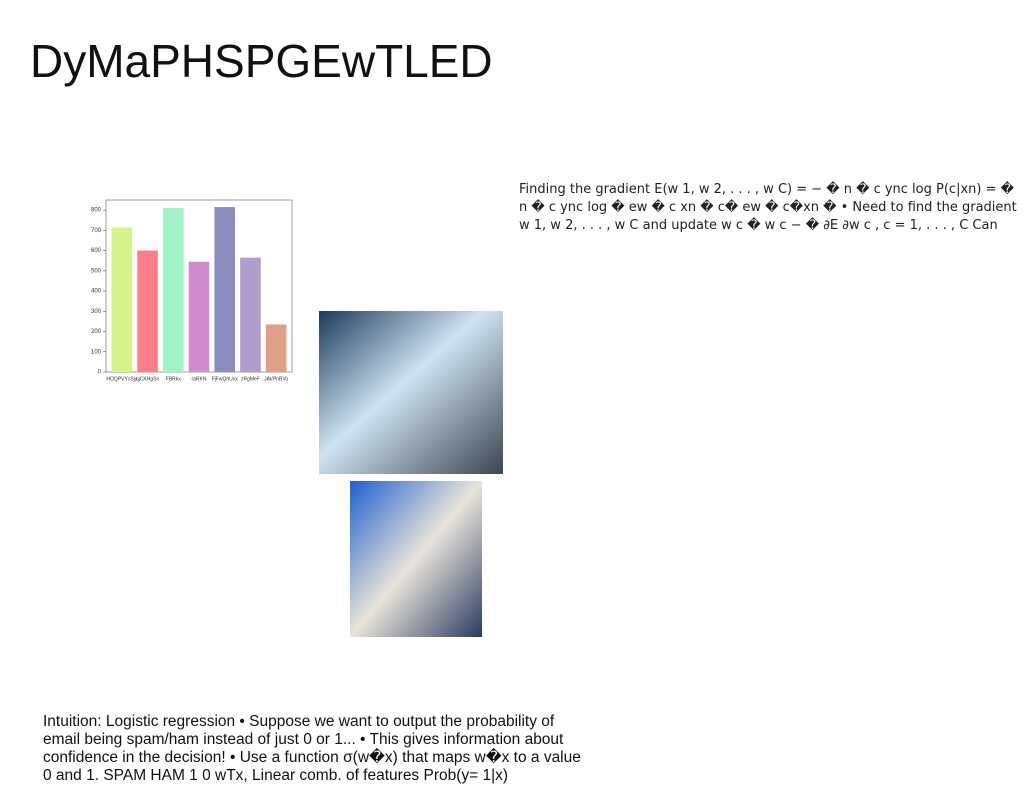 This screenshot has height=788, width=1024. What do you see at coordinates (96, 251) in the screenshot?
I see `y-tick-label: 600` at bounding box center [96, 251].